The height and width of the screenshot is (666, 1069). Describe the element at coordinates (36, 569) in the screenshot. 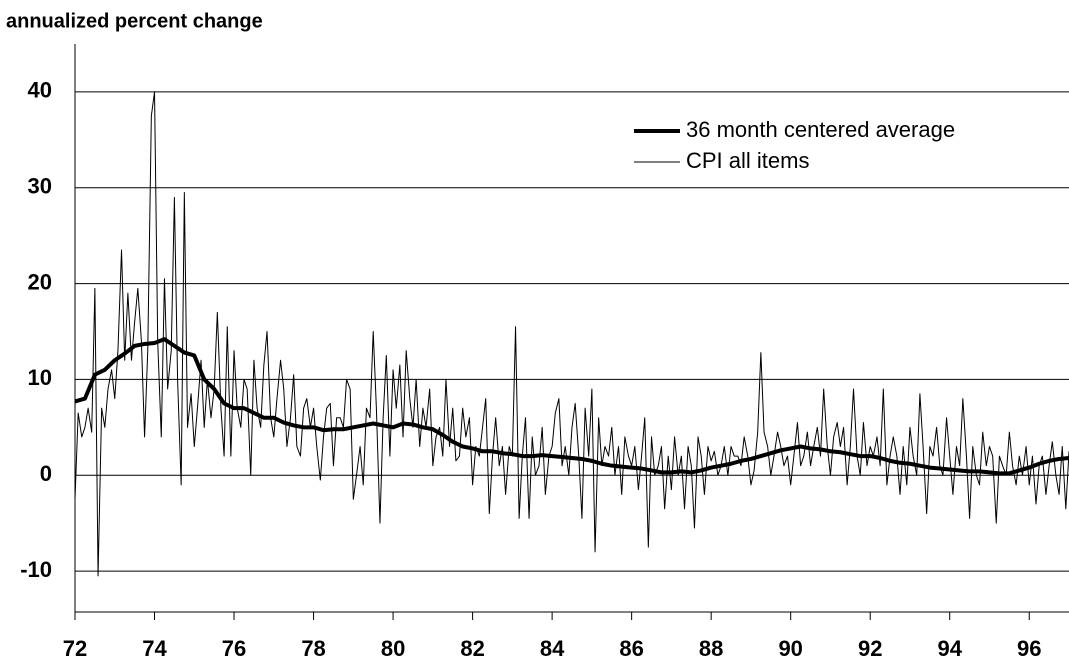

I see `y-tick-label: -10` at that location.